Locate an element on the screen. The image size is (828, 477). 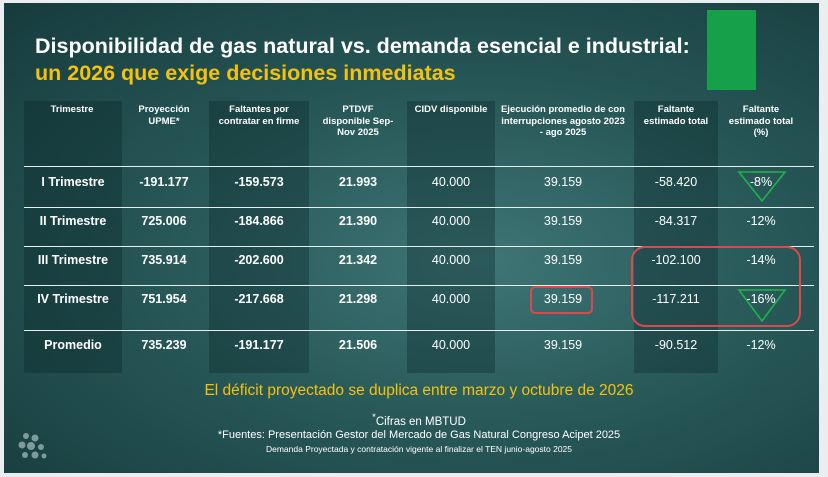
column-shade-trimestre is located at coordinates (73, 237).